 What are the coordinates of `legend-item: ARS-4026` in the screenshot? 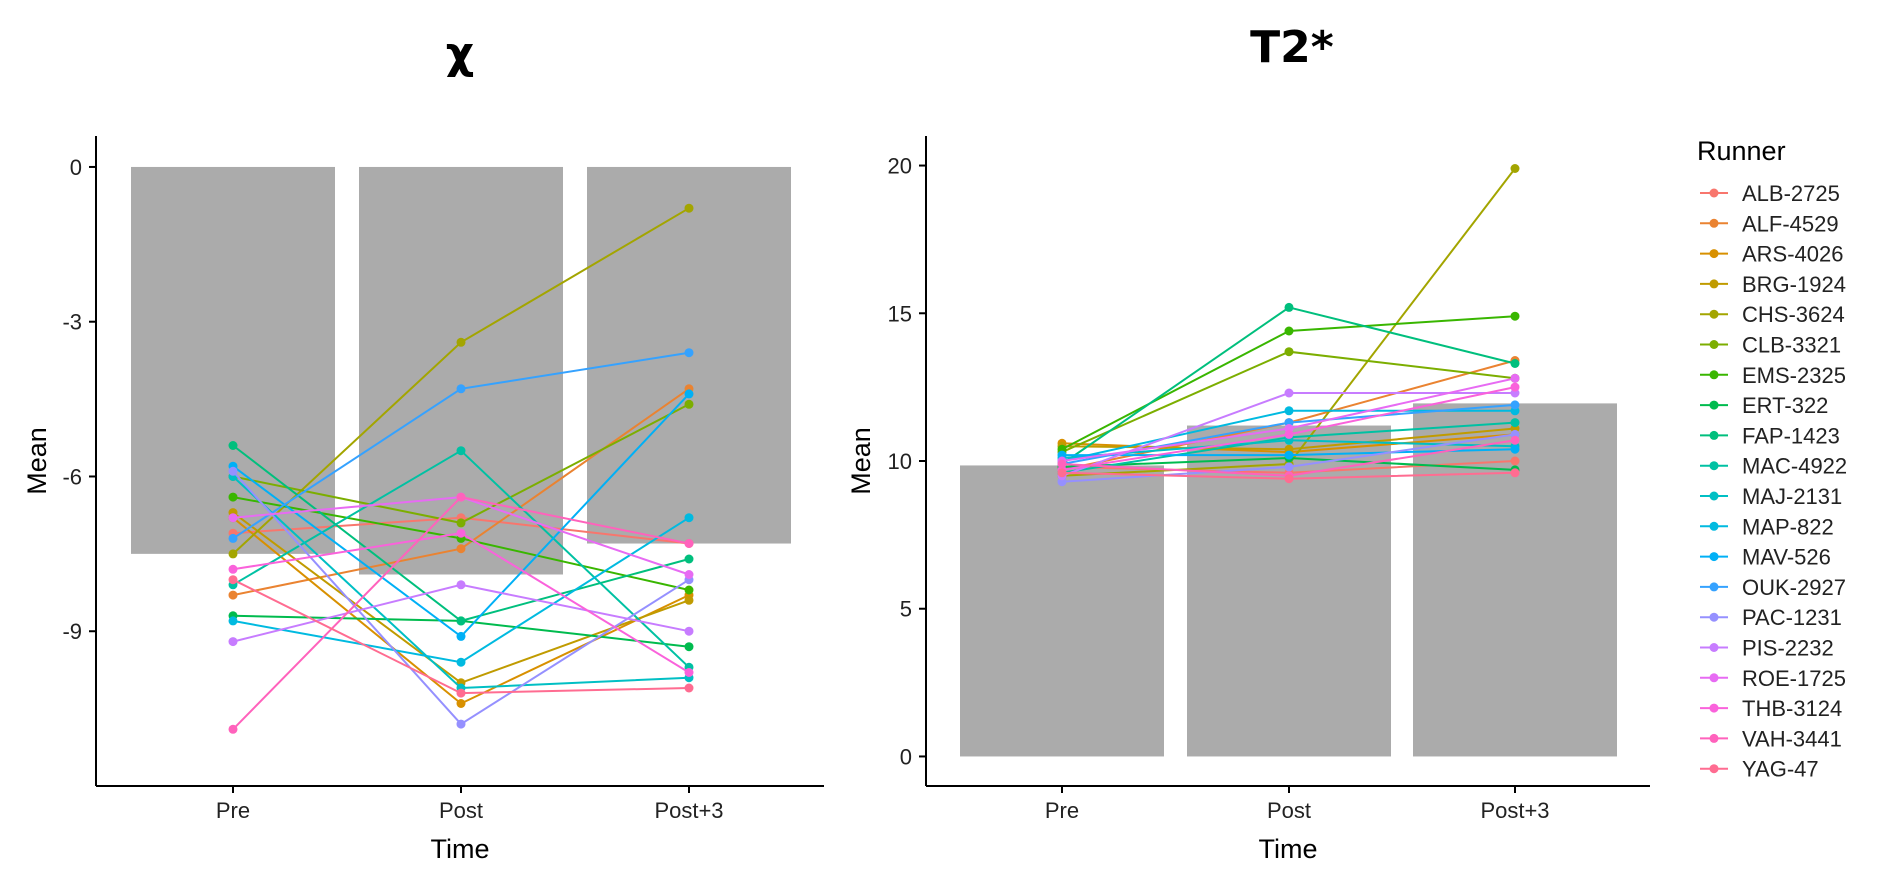 It's located at (1772, 254).